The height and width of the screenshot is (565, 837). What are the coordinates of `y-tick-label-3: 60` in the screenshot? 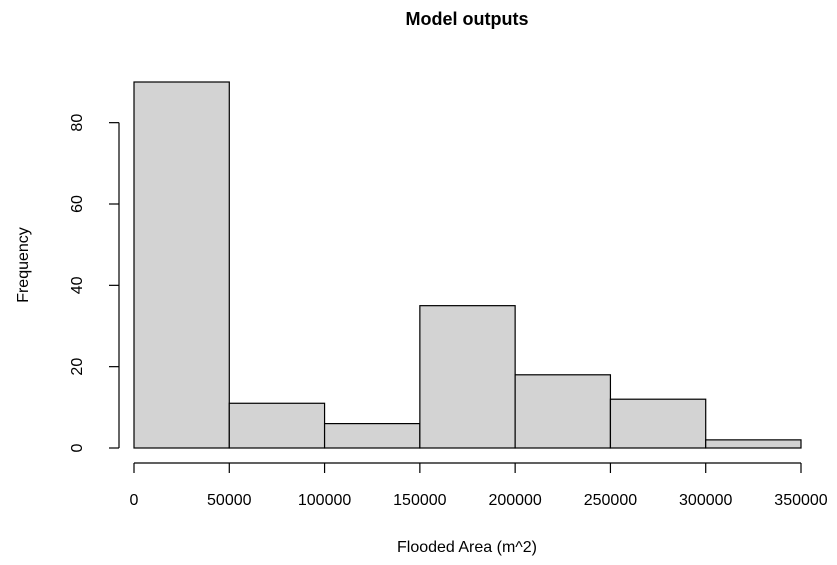 It's located at (77, 204).